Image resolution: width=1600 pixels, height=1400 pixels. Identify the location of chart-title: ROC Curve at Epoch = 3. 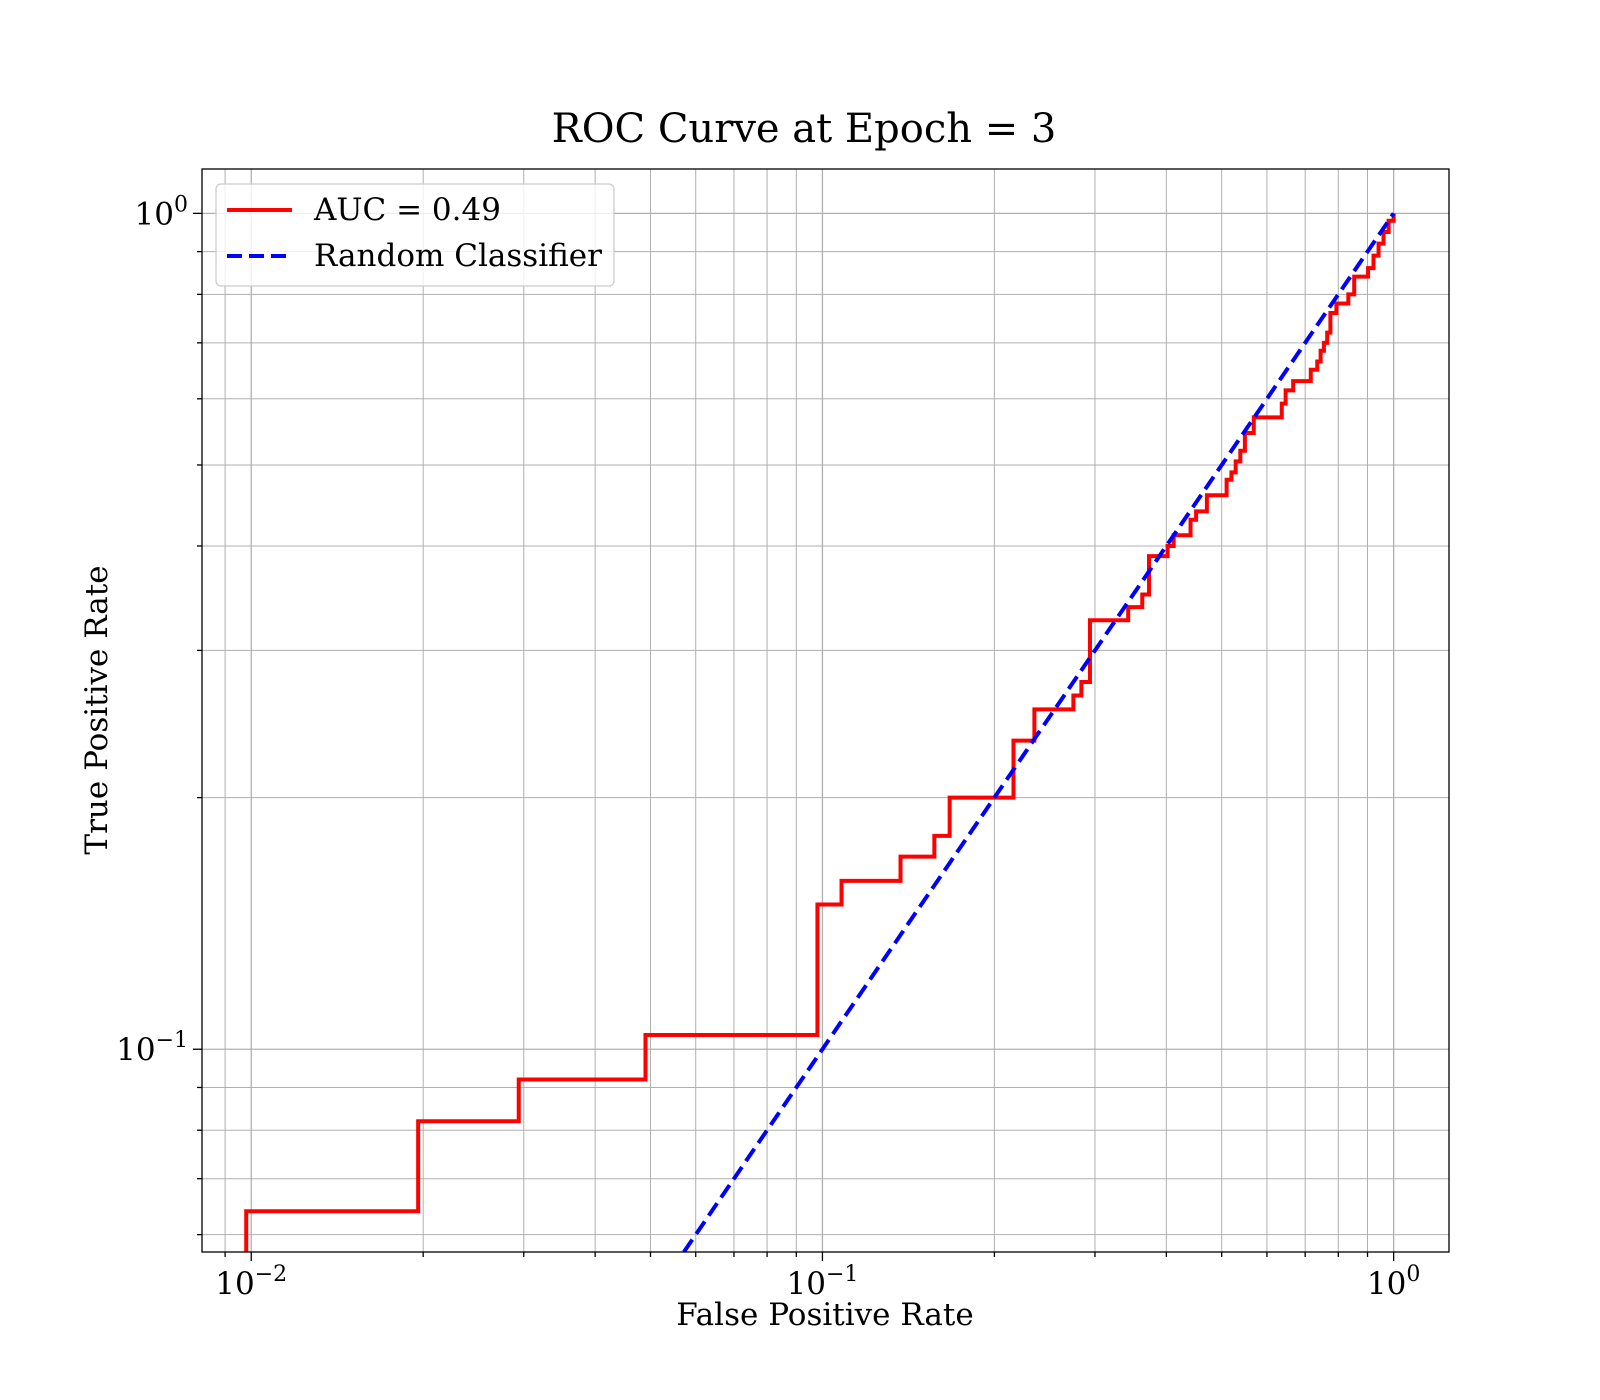
(804, 129).